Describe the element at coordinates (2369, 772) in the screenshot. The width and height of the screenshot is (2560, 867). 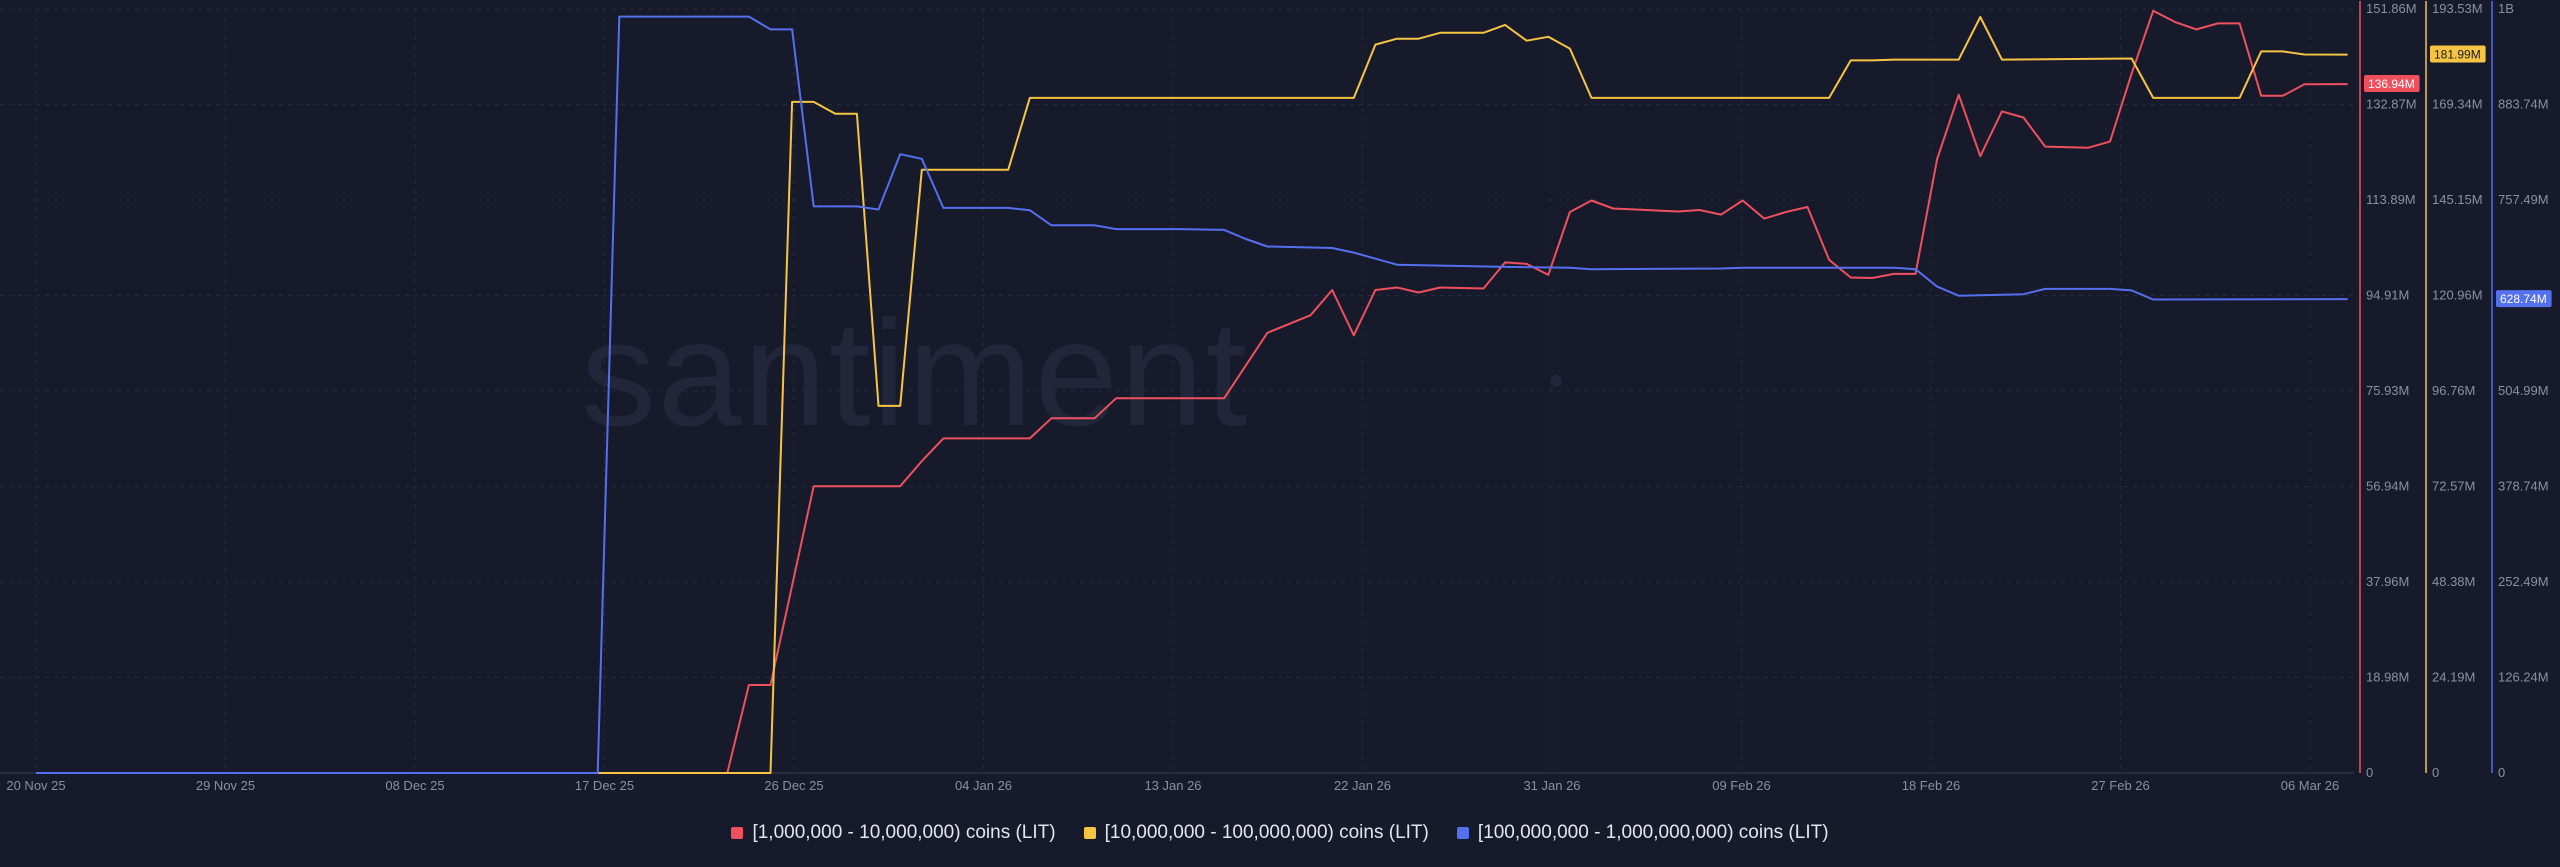
I see `y-tick-label-red: 0` at that location.